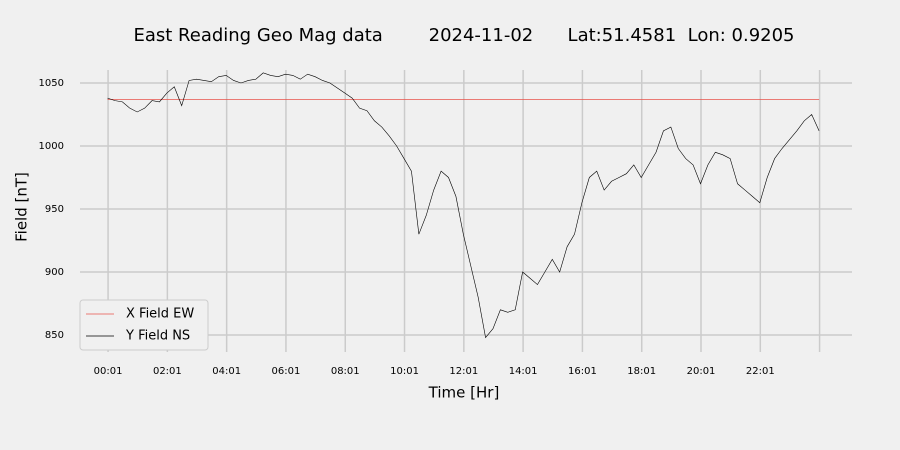 Image resolution: width=900 pixels, height=450 pixels. I want to click on x-tick-label: 12:01, so click(463, 371).